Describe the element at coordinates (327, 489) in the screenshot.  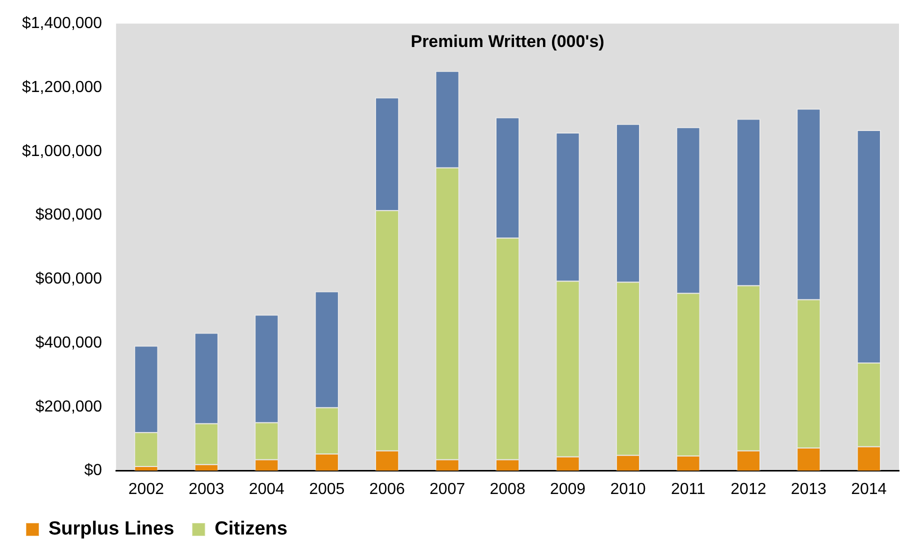
I see `x-tick-label: 2005` at that location.